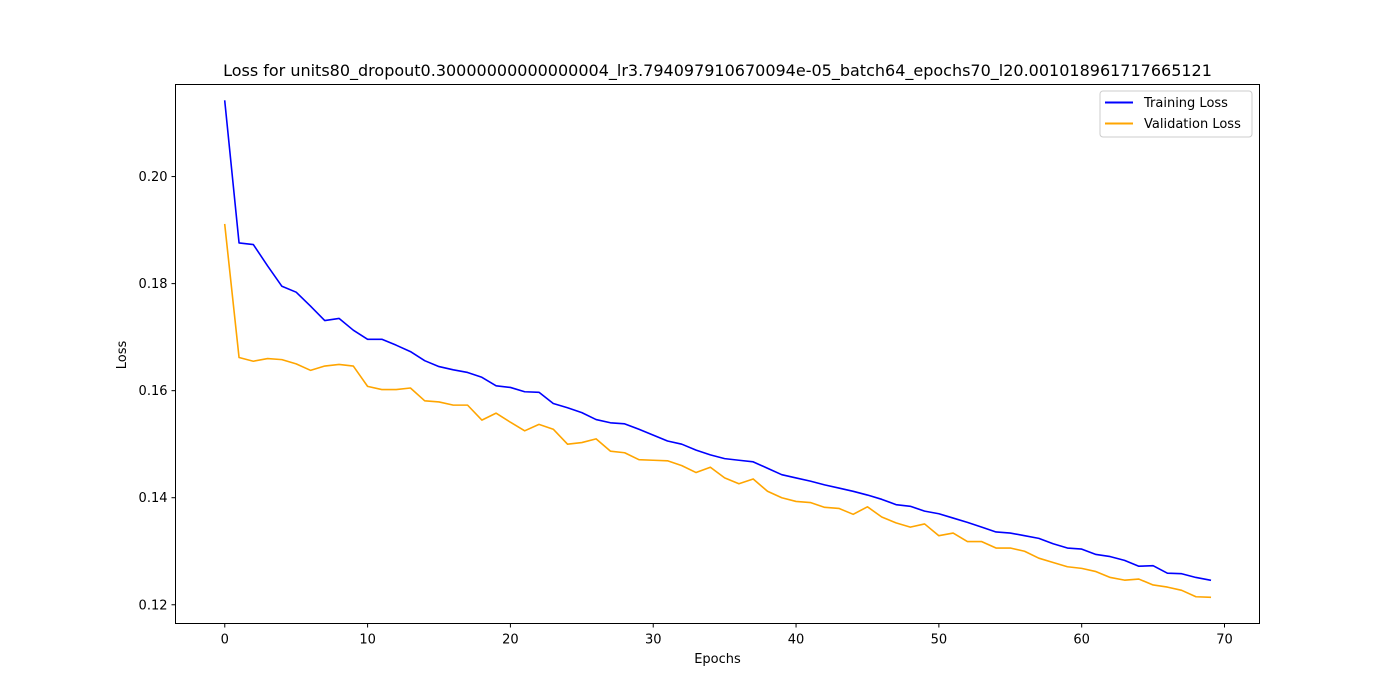 This screenshot has height=700, width=1400. Describe the element at coordinates (153, 391) in the screenshot. I see `y-tick-label: 0.16` at that location.